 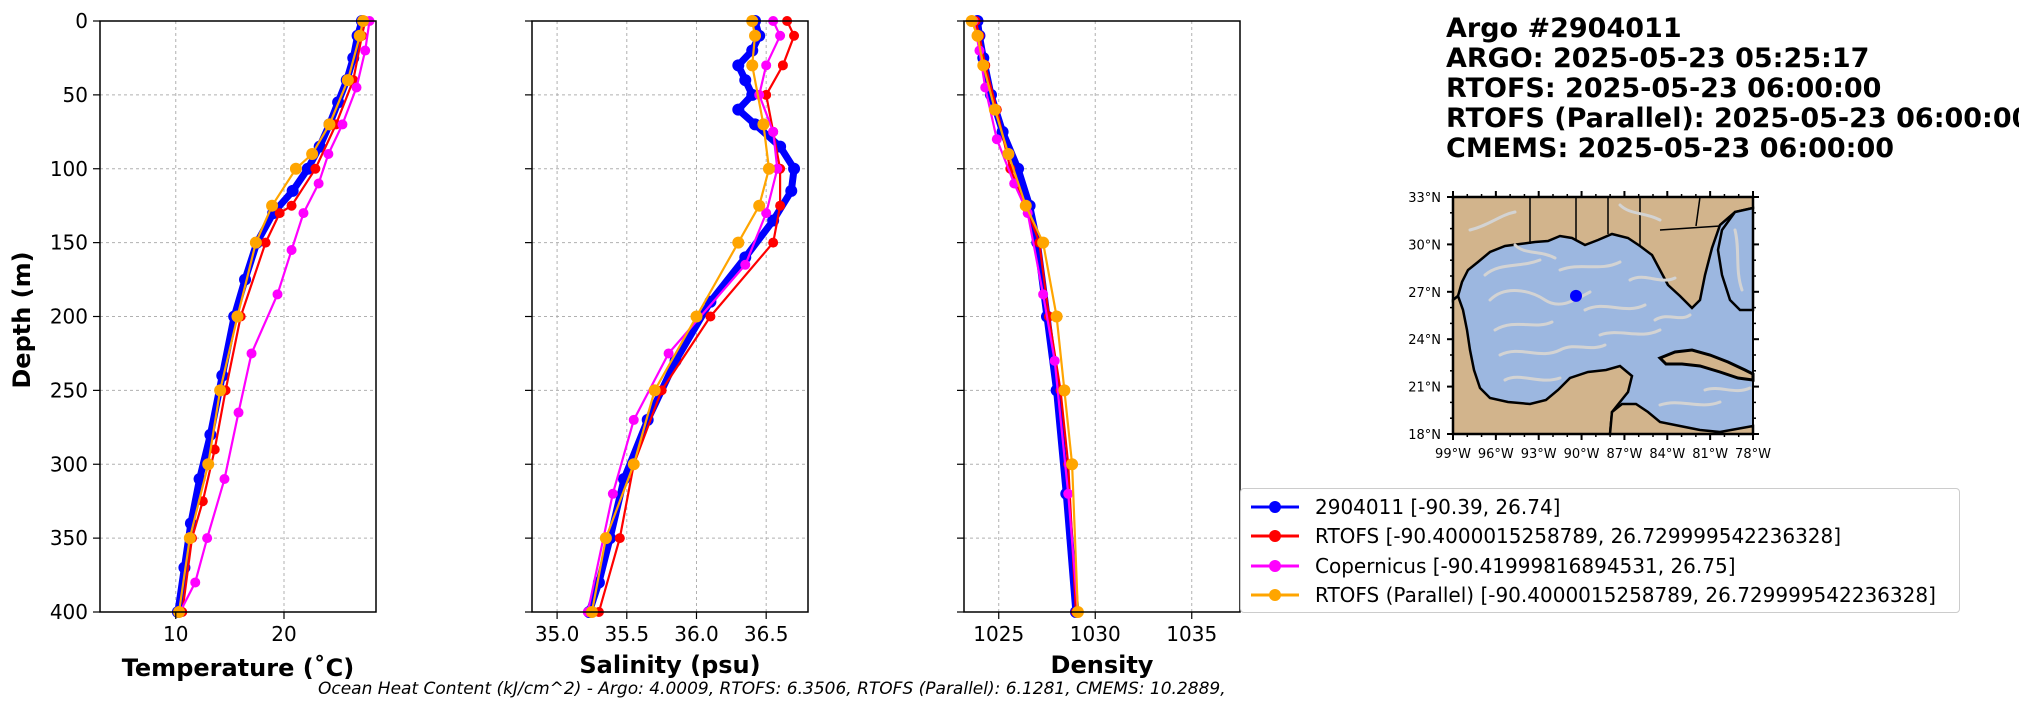 What do you see at coordinates (1667, 454) in the screenshot?
I see `map-x-tick-label: 84°W` at bounding box center [1667, 454].